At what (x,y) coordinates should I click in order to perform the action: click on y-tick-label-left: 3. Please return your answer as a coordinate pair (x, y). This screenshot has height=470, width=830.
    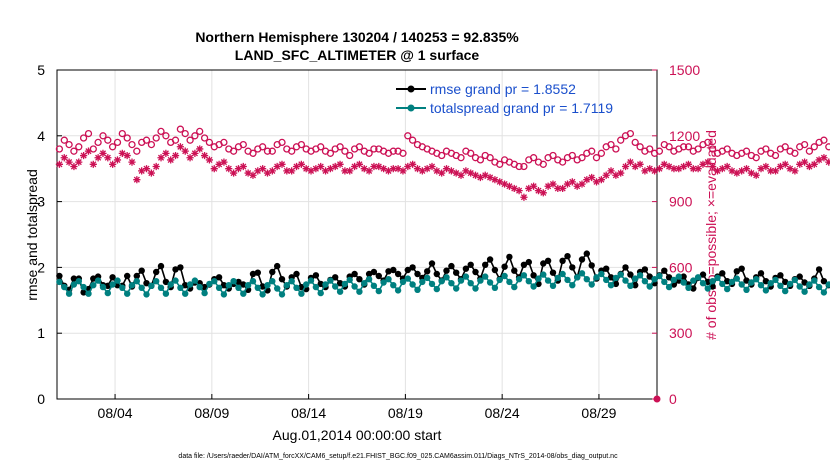
    Looking at the image, I should click on (41, 202).